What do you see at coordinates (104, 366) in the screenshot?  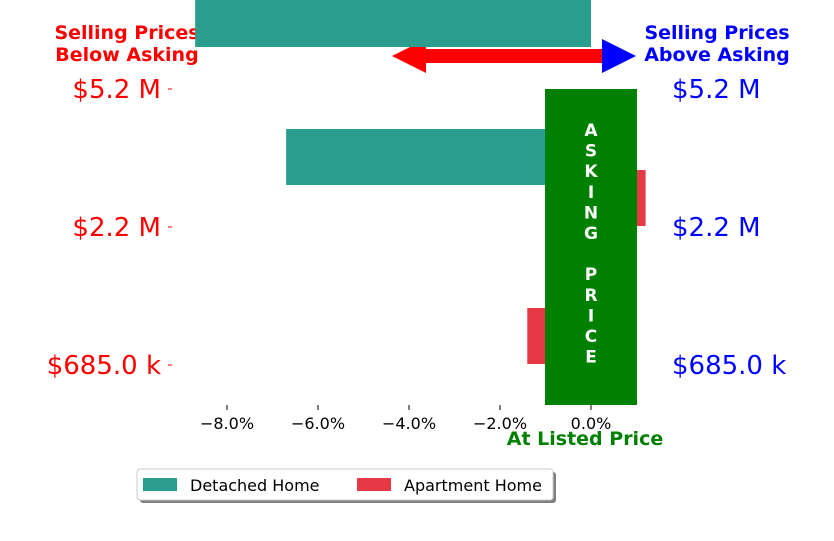 I see `y-label-left: $685.0 k` at bounding box center [104, 366].